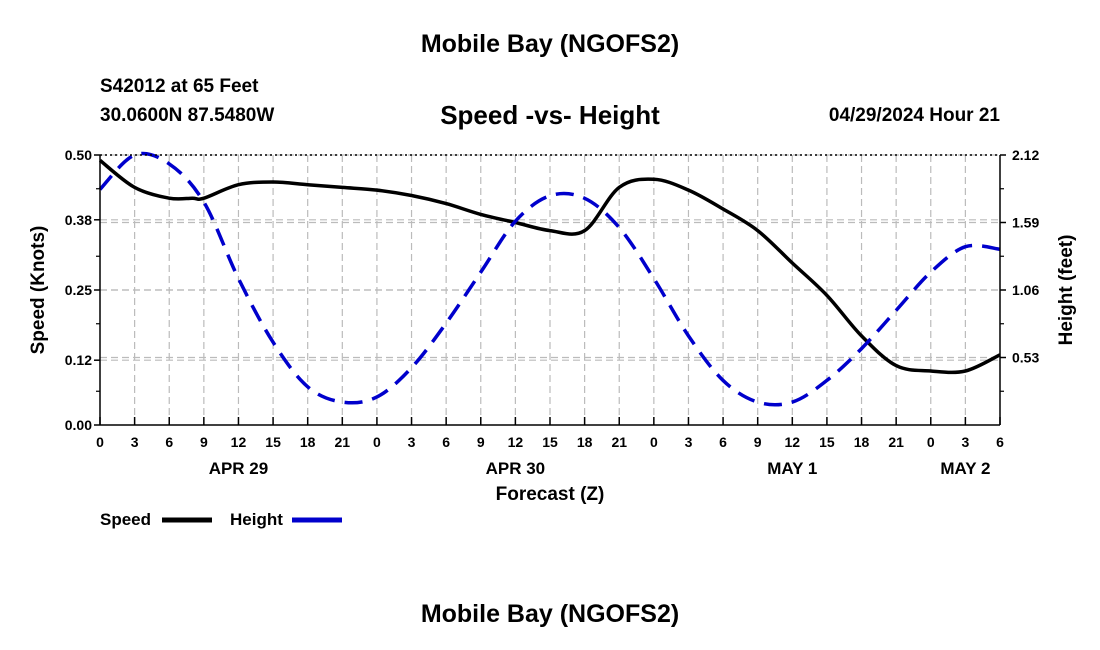  What do you see at coordinates (78, 425) in the screenshot?
I see `y-tick-label: 0.00` at bounding box center [78, 425].